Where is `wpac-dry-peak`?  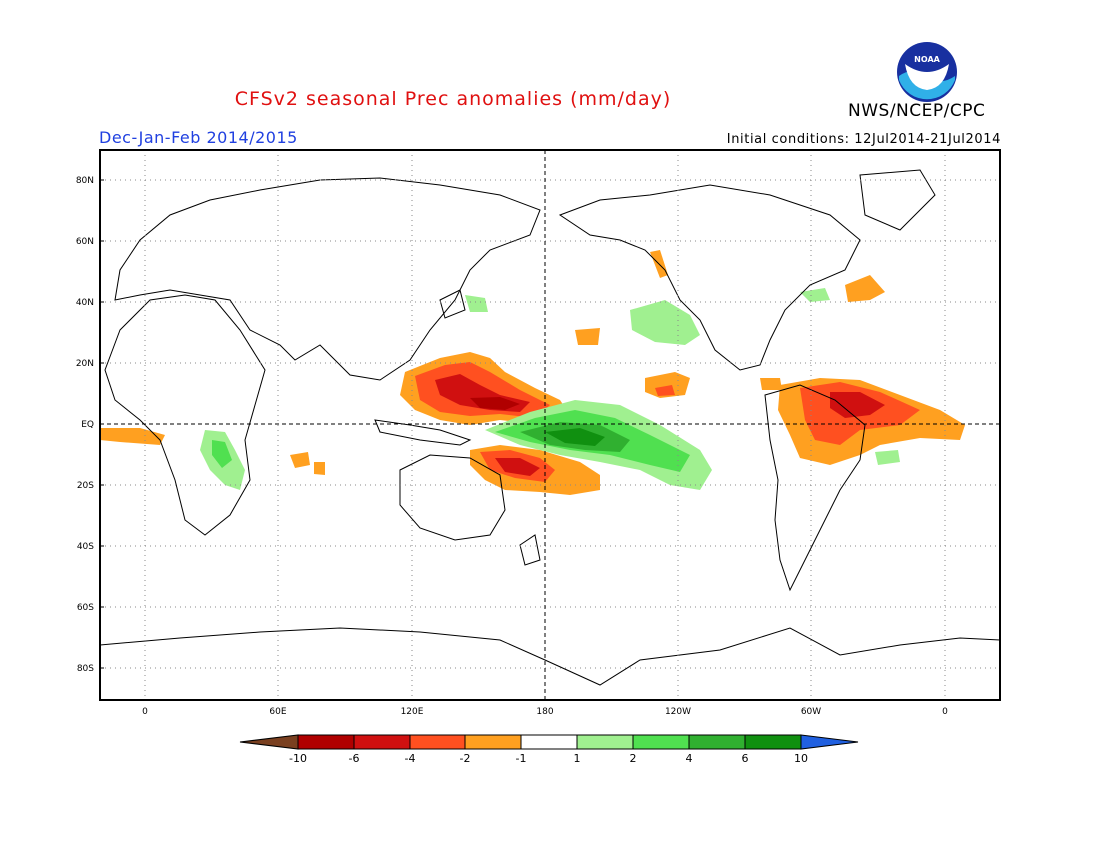 wpac-dry-peak is located at coordinates (495, 403).